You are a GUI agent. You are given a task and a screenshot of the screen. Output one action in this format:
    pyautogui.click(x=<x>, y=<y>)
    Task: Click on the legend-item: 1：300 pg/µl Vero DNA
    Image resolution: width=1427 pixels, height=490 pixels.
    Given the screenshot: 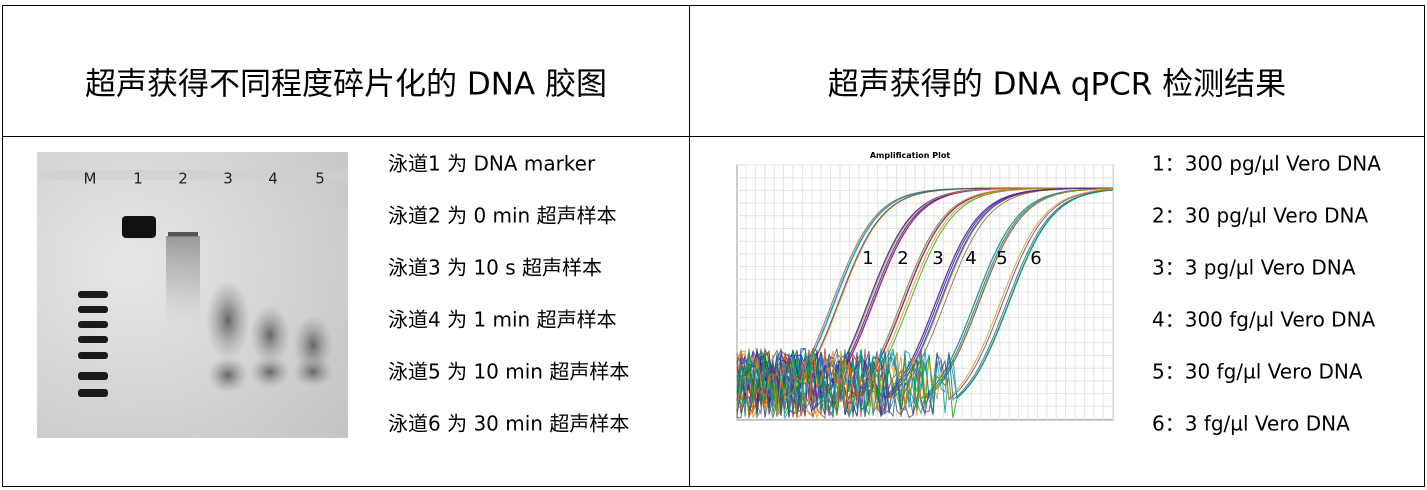 What is the action you would take?
    pyautogui.click(x=1266, y=164)
    